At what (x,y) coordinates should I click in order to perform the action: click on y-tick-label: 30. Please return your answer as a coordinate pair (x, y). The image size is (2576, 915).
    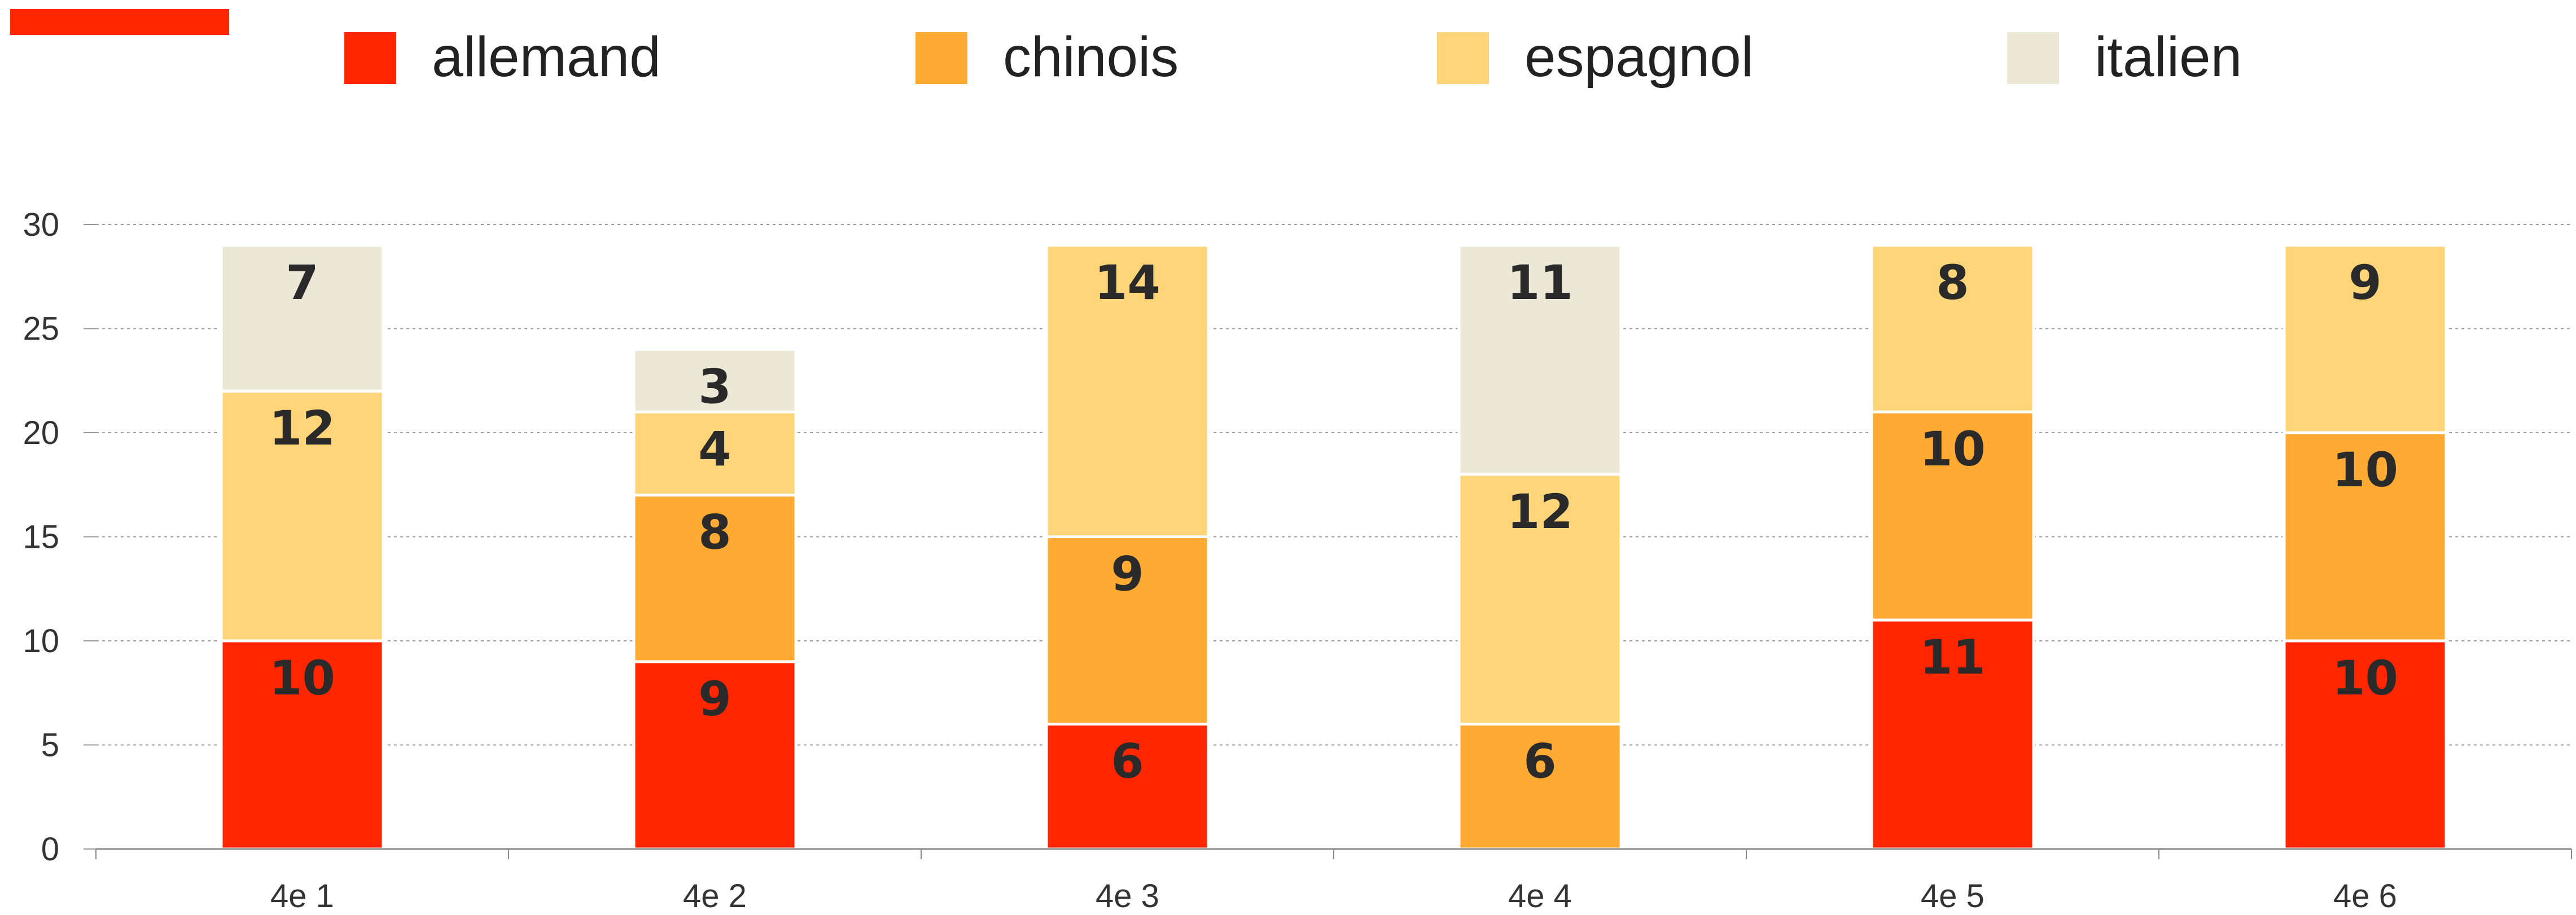
    Looking at the image, I should click on (41, 224).